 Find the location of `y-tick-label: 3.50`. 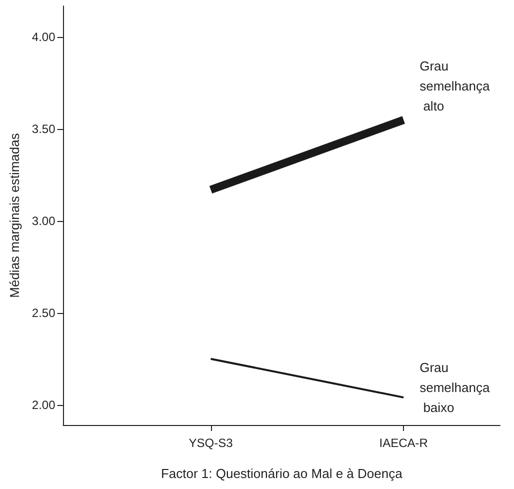

y-tick-label: 3.50 is located at coordinates (44, 129).